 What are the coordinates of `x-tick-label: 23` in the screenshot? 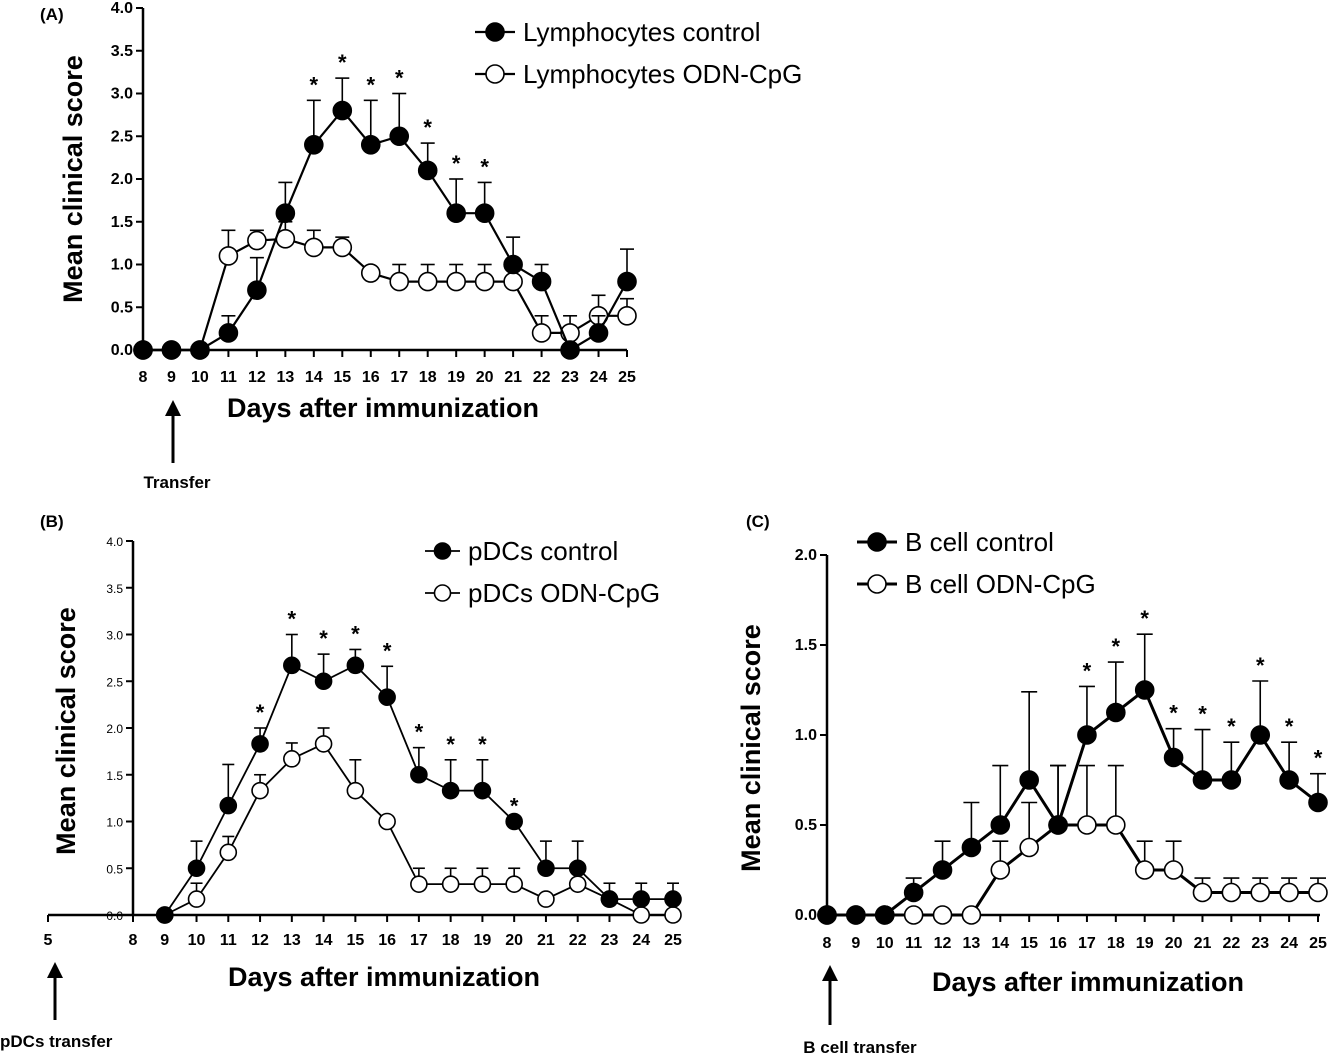 It's located at (610, 940).